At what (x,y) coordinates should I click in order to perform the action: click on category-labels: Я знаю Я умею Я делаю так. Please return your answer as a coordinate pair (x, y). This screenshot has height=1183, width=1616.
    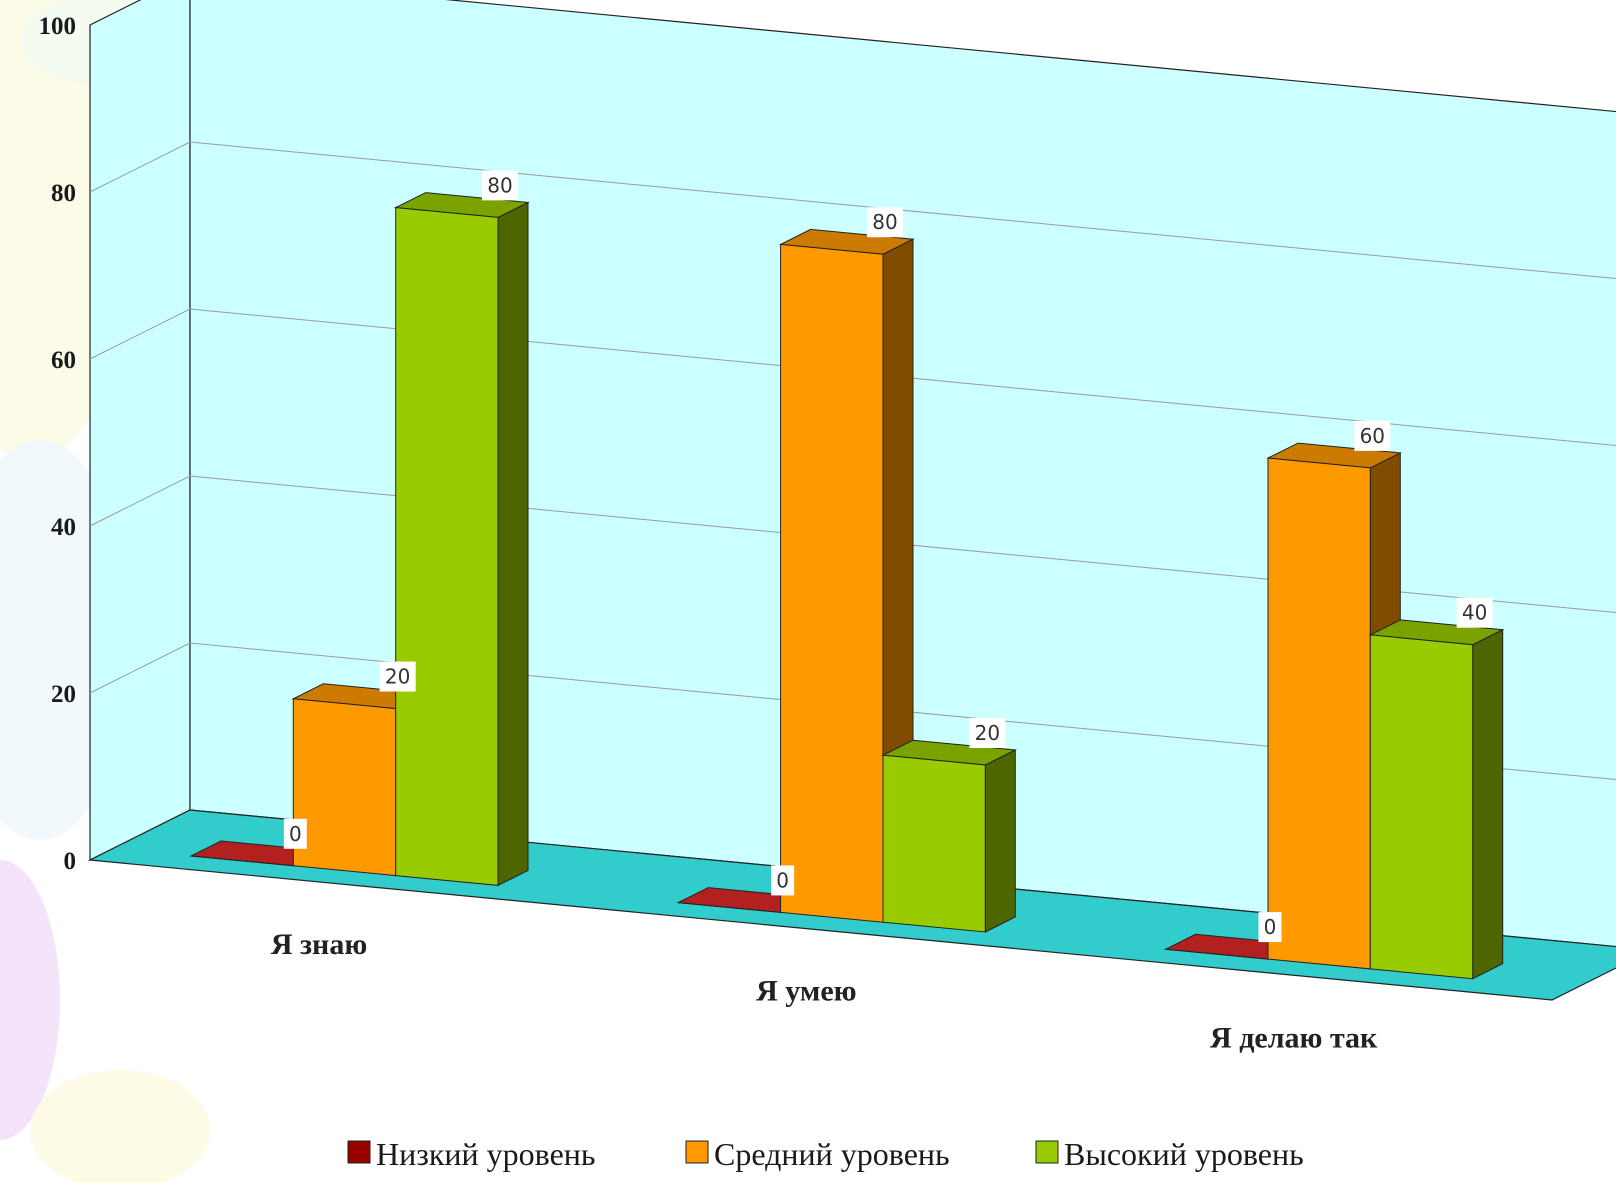
    Looking at the image, I should click on (824, 991).